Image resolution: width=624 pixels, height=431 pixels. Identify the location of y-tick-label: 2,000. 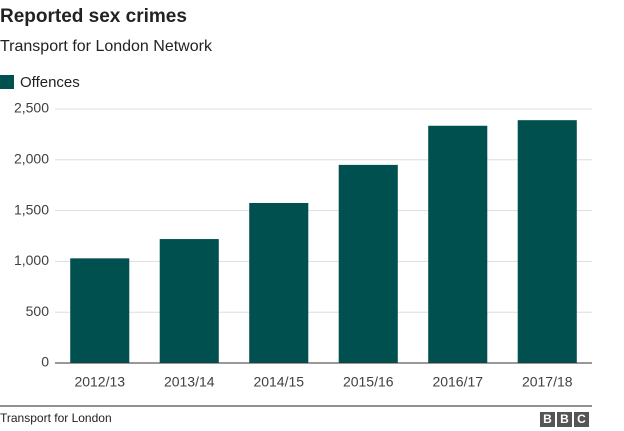
(31, 159).